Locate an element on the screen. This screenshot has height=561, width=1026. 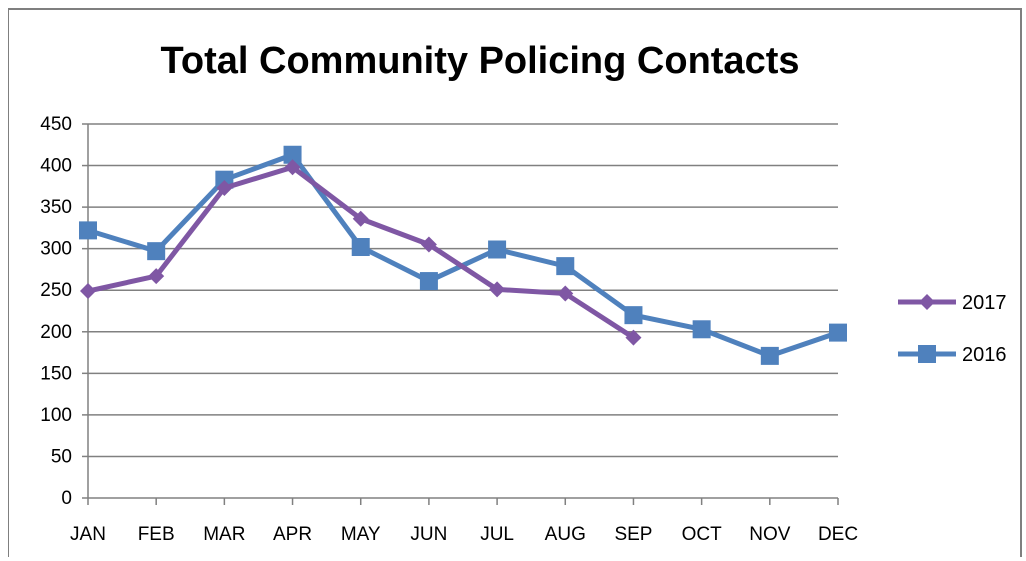
x-tick-label: JAN is located at coordinates (88, 534).